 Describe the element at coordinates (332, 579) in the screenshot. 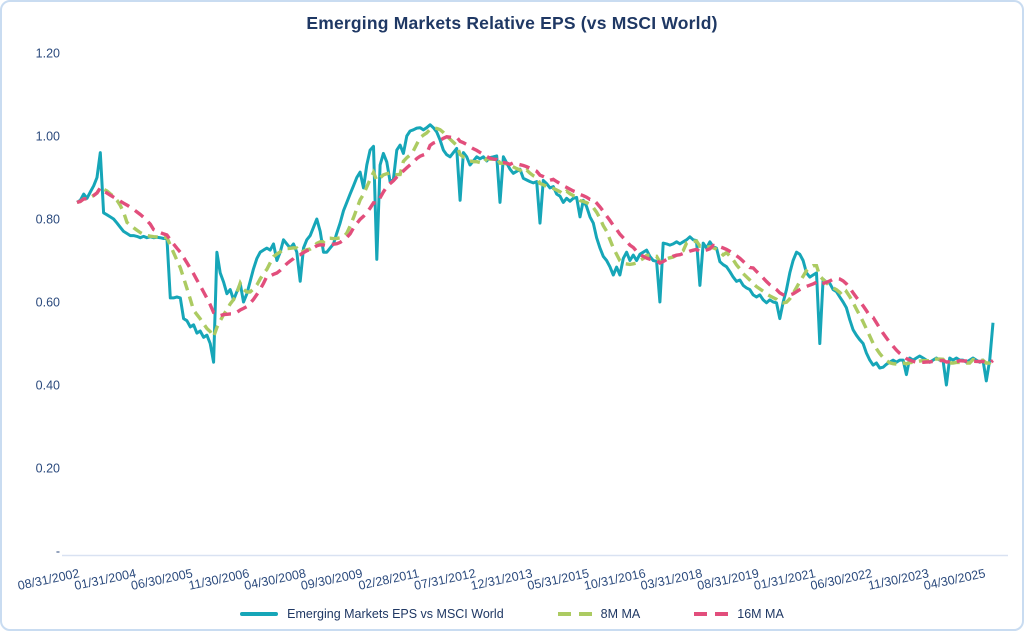

I see `x-axis-label: 09/30/2009` at that location.